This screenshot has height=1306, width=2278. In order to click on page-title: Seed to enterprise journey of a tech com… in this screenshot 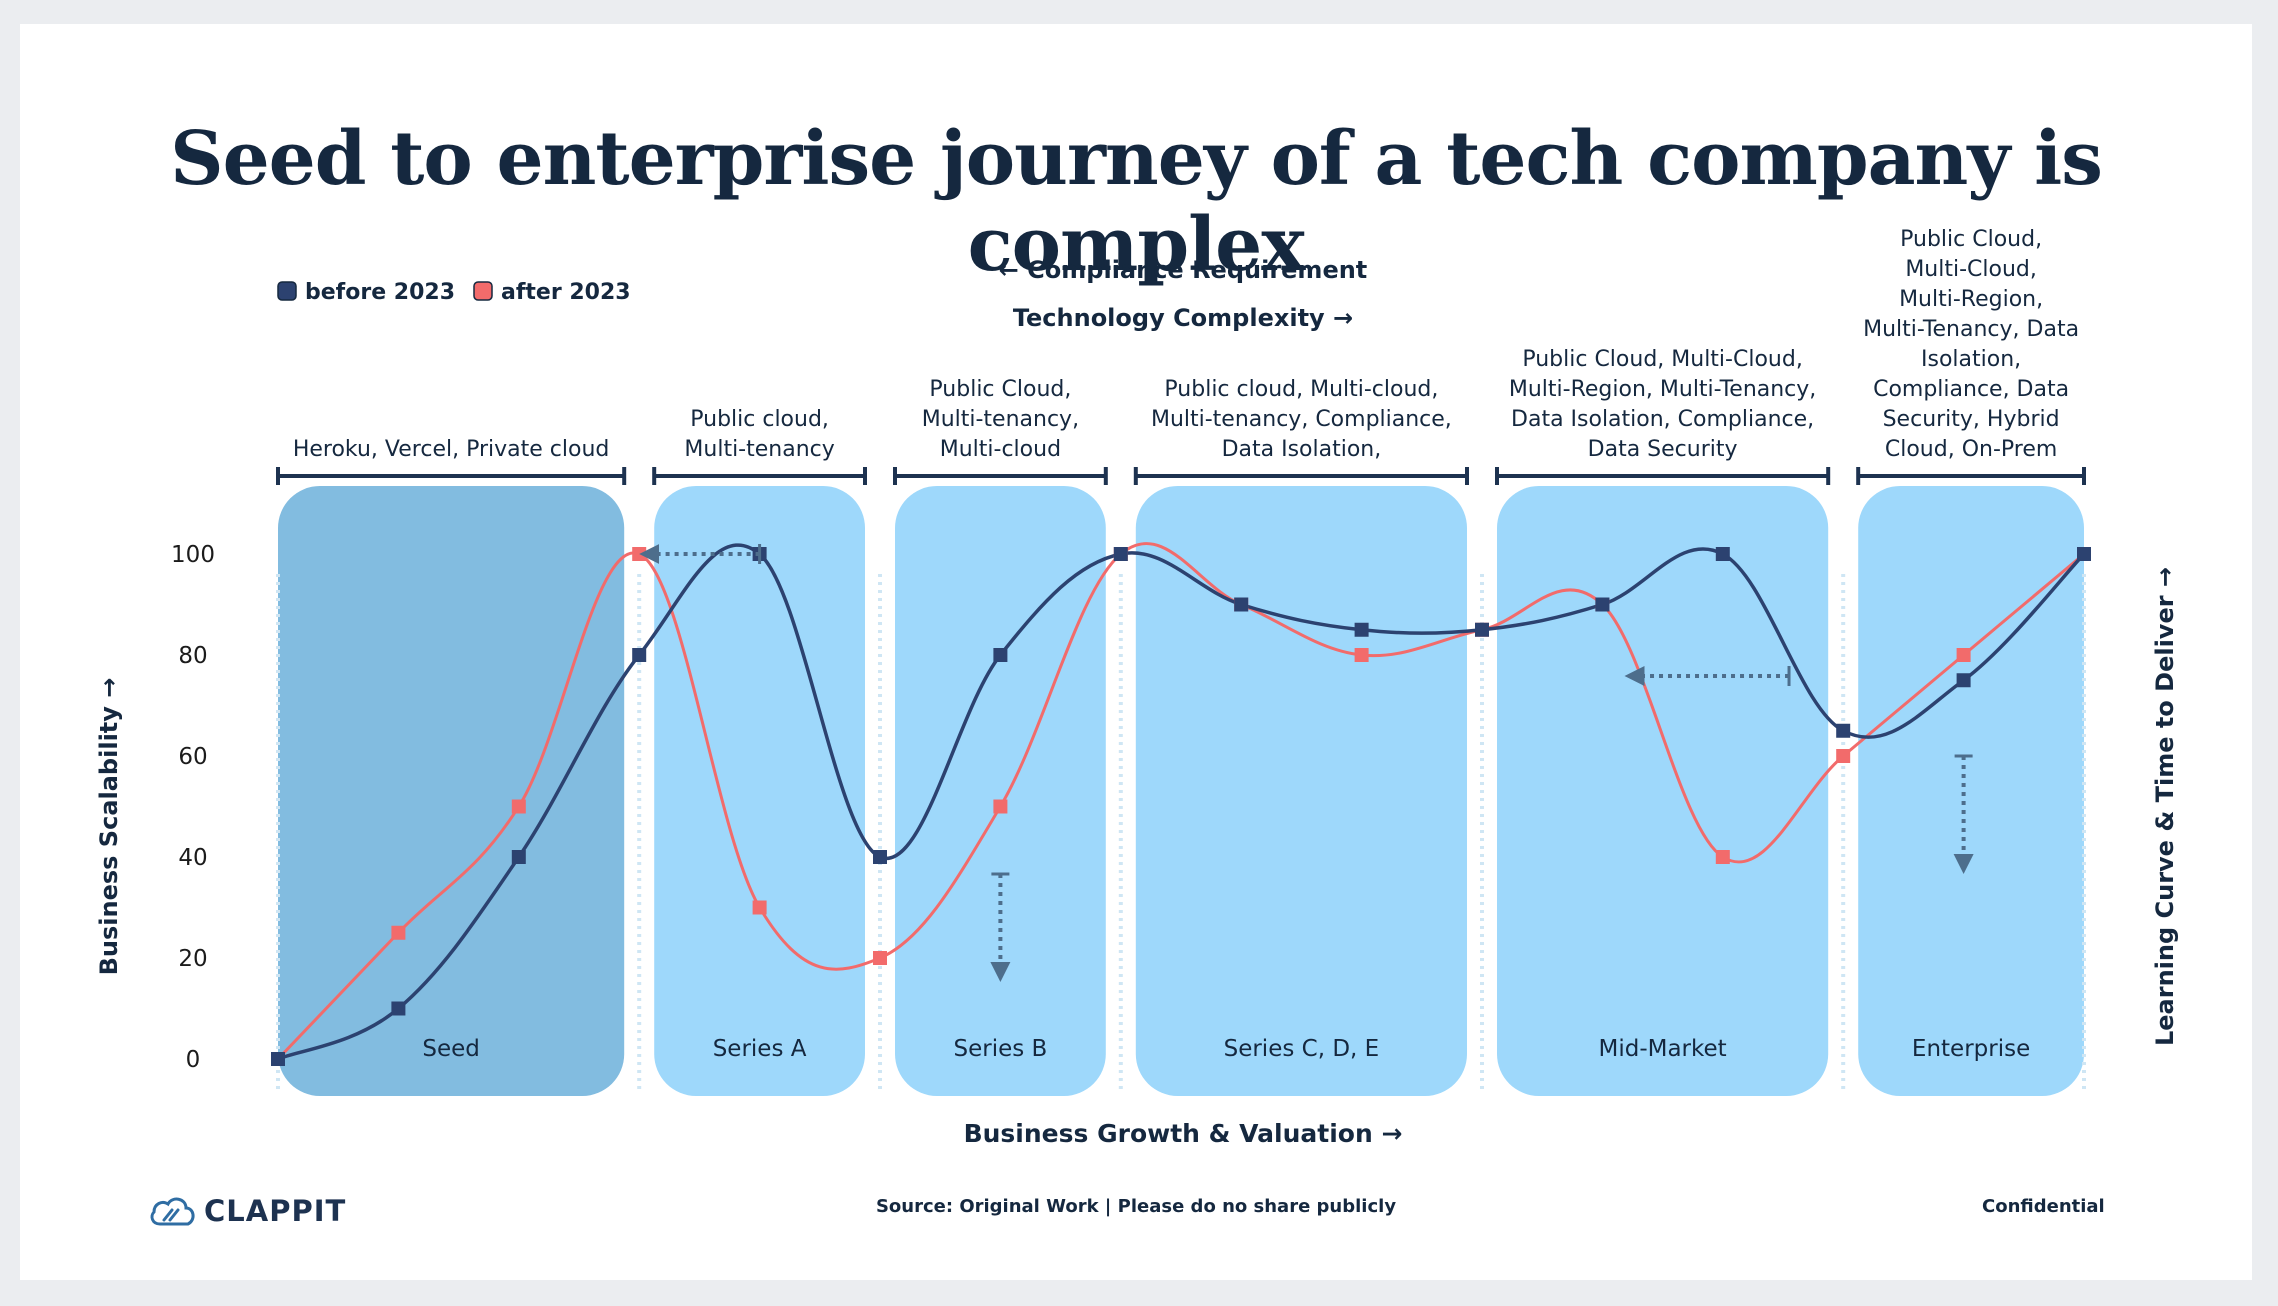, I will do `click(1136, 202)`.